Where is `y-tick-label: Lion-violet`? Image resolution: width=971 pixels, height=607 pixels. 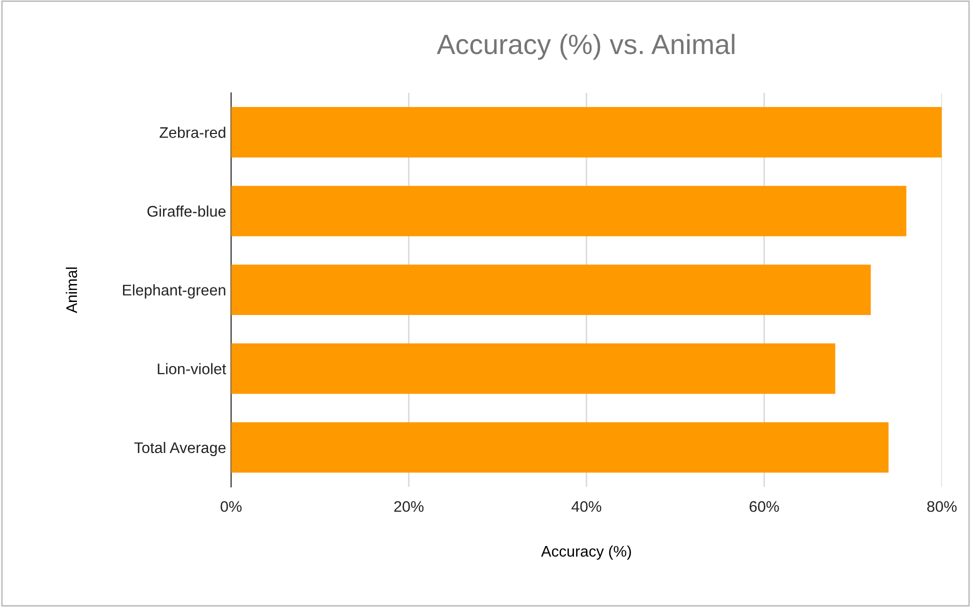 y-tick-label: Lion-violet is located at coordinates (192, 368).